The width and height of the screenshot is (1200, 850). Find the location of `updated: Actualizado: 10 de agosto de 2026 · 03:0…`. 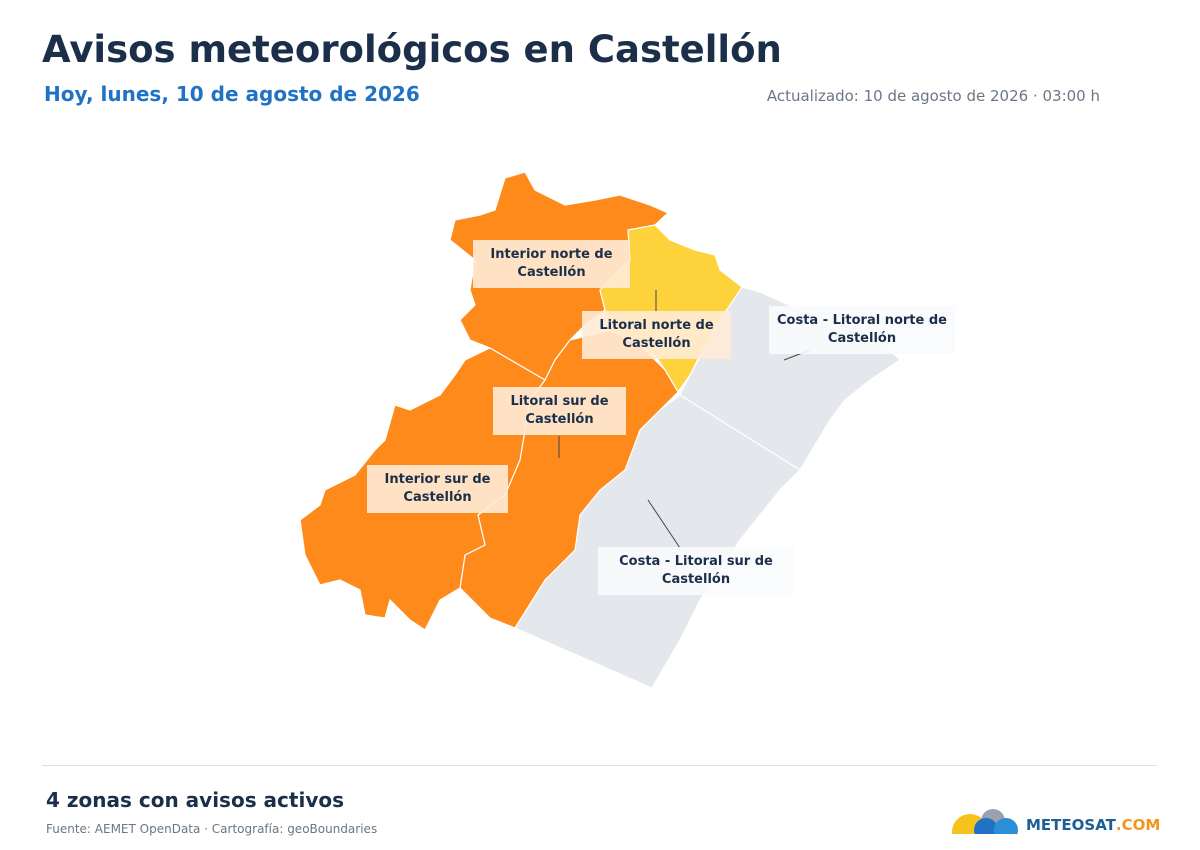

updated: Actualizado: 10 de agosto de 2026 · 03:0… is located at coordinates (933, 96).